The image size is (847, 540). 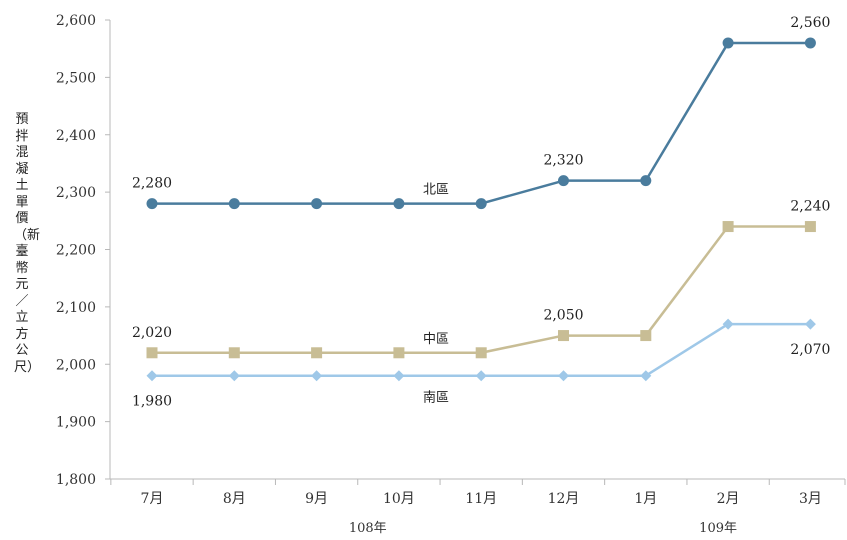 What do you see at coordinates (76, 423) in the screenshot?
I see `y-tick-label: 1,900` at bounding box center [76, 423].